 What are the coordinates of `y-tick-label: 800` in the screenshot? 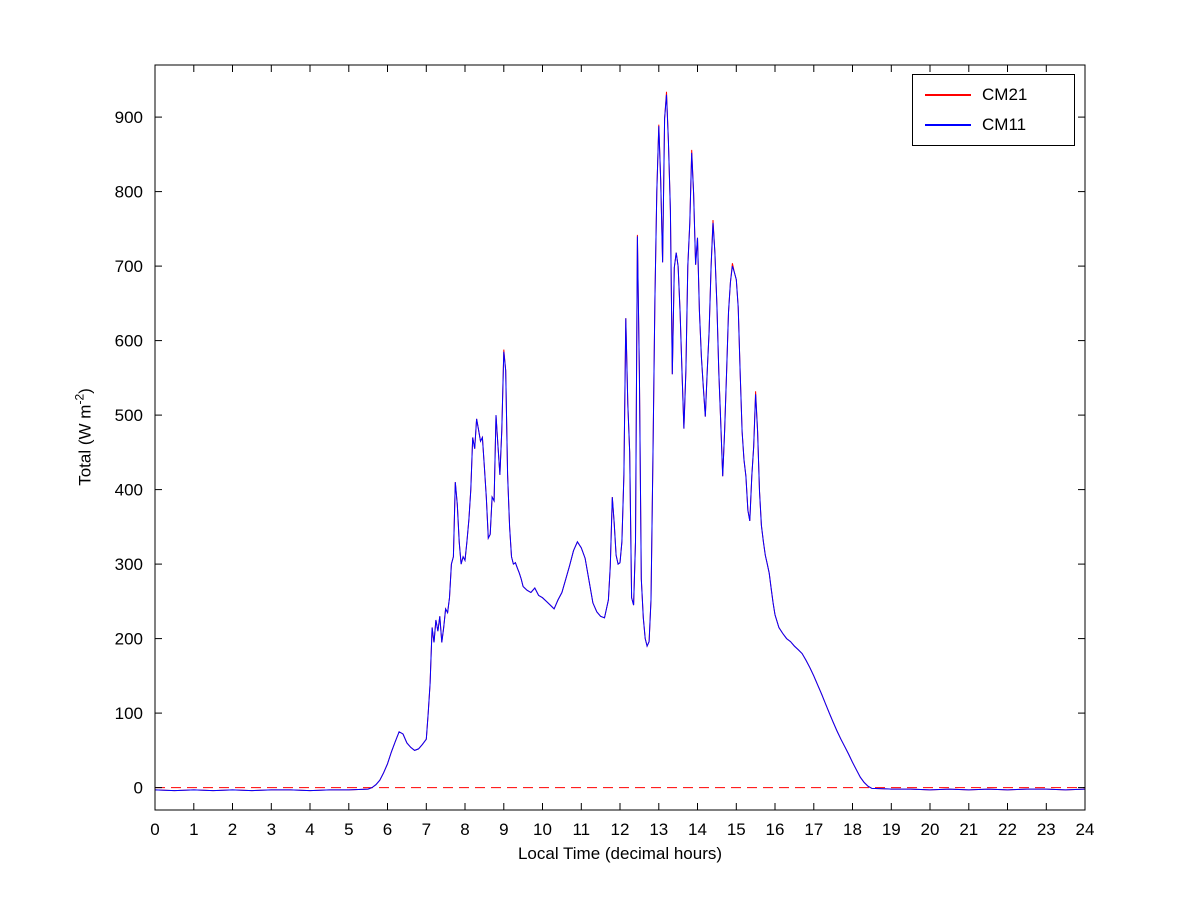 It's located at (129, 192).